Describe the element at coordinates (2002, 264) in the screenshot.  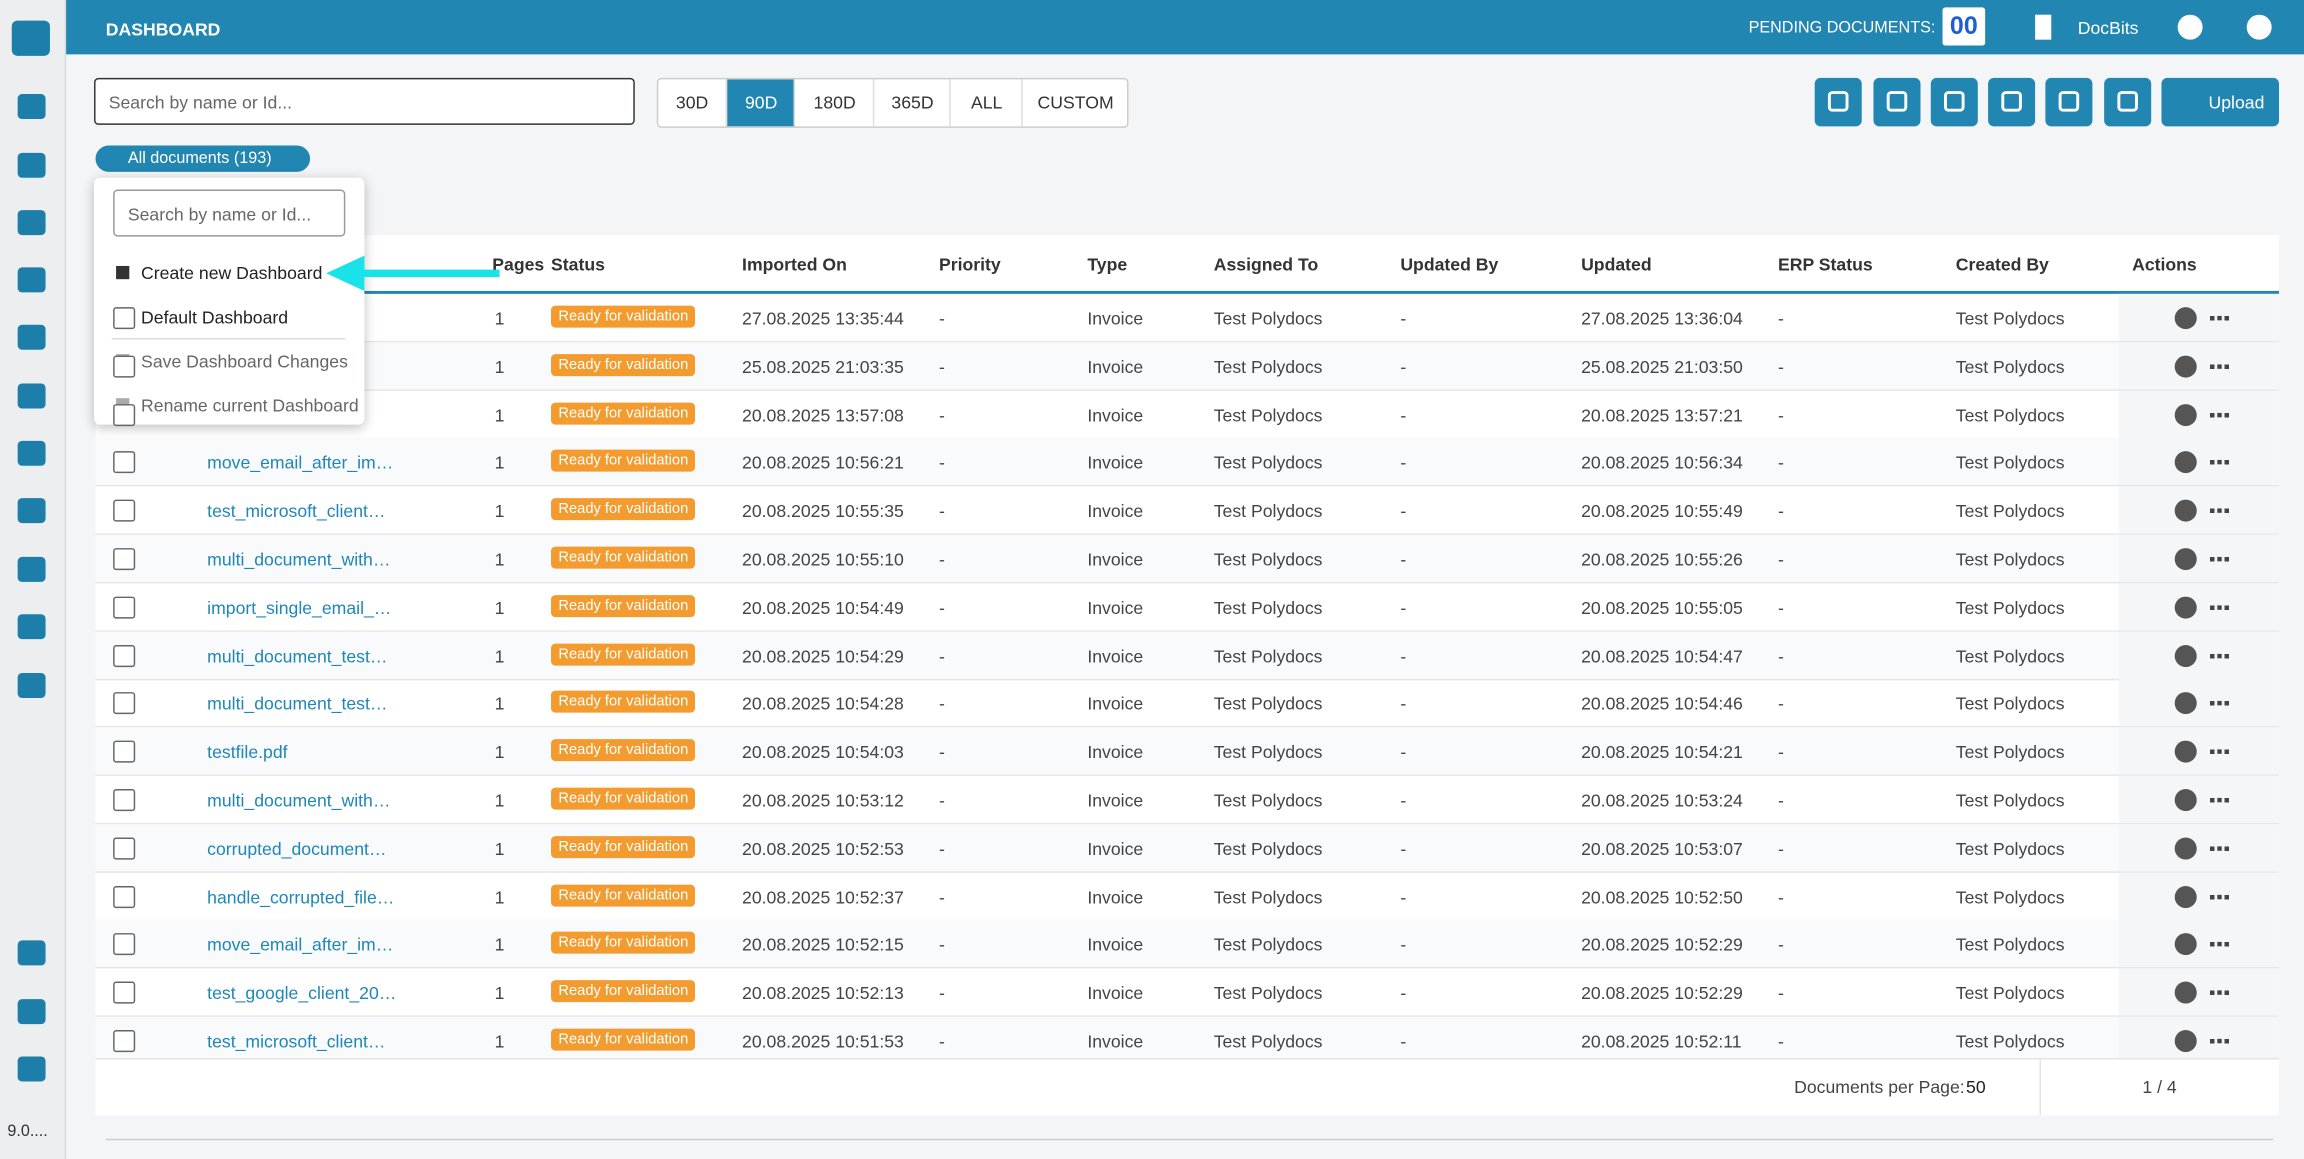
I see `column-header: Created By` at that location.